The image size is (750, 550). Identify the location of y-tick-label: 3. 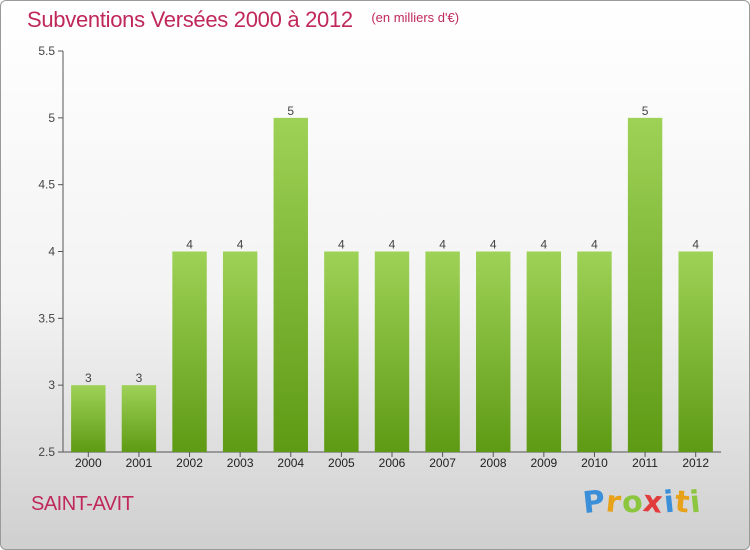
(51, 385).